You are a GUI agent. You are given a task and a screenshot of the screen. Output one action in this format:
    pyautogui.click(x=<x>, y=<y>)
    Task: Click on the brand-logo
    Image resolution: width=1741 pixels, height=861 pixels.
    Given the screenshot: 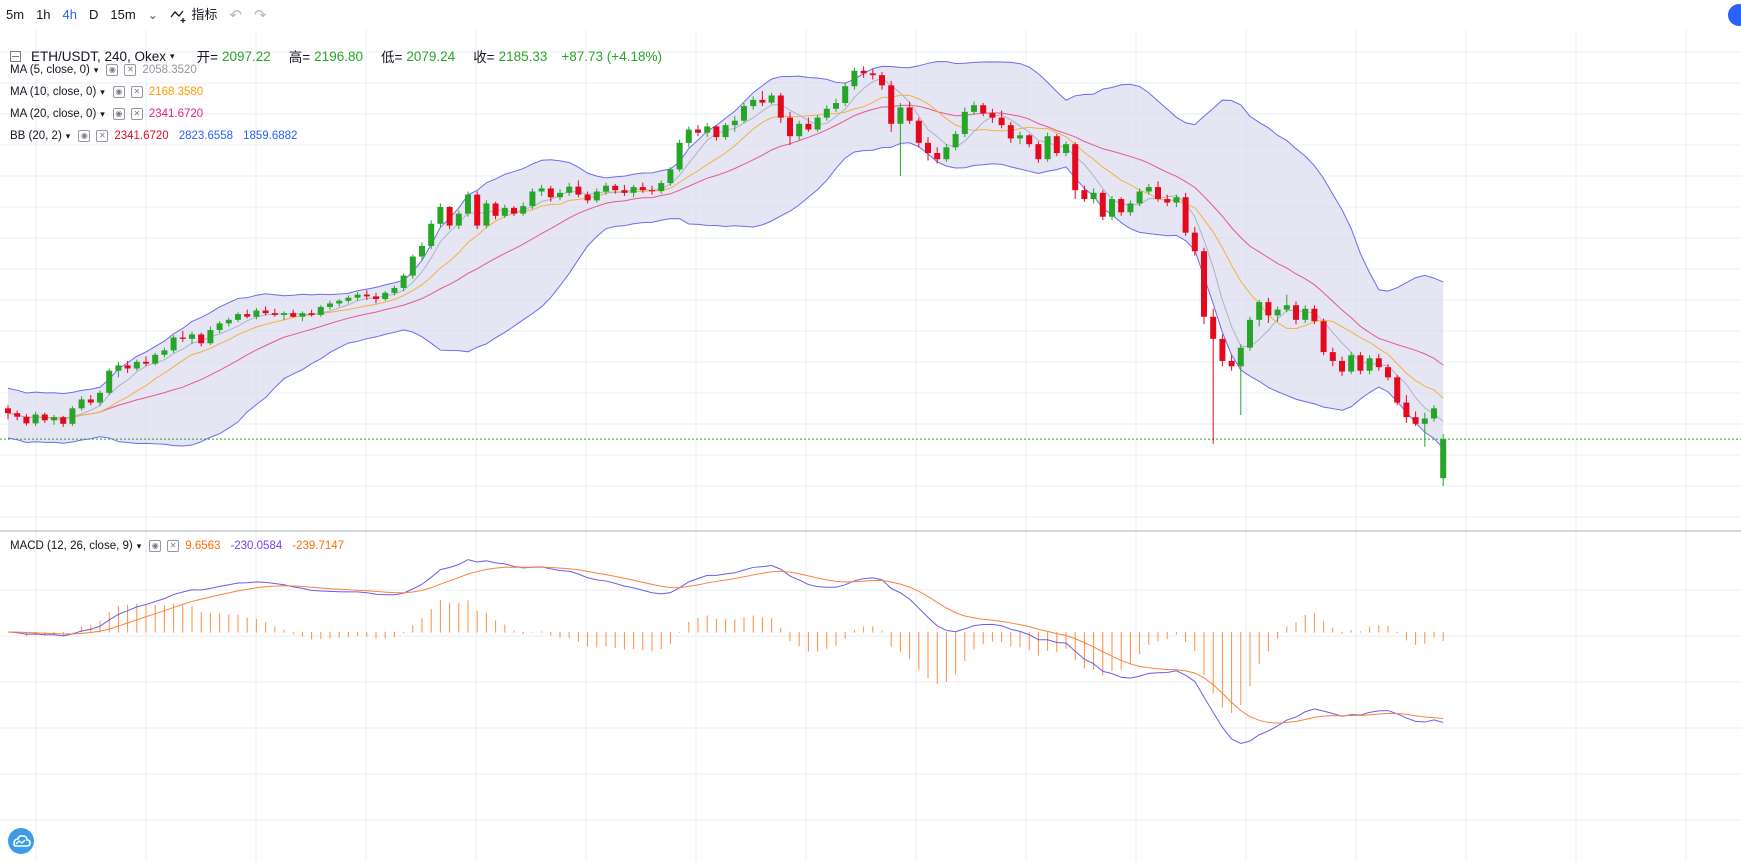 What is the action you would take?
    pyautogui.click(x=21, y=841)
    